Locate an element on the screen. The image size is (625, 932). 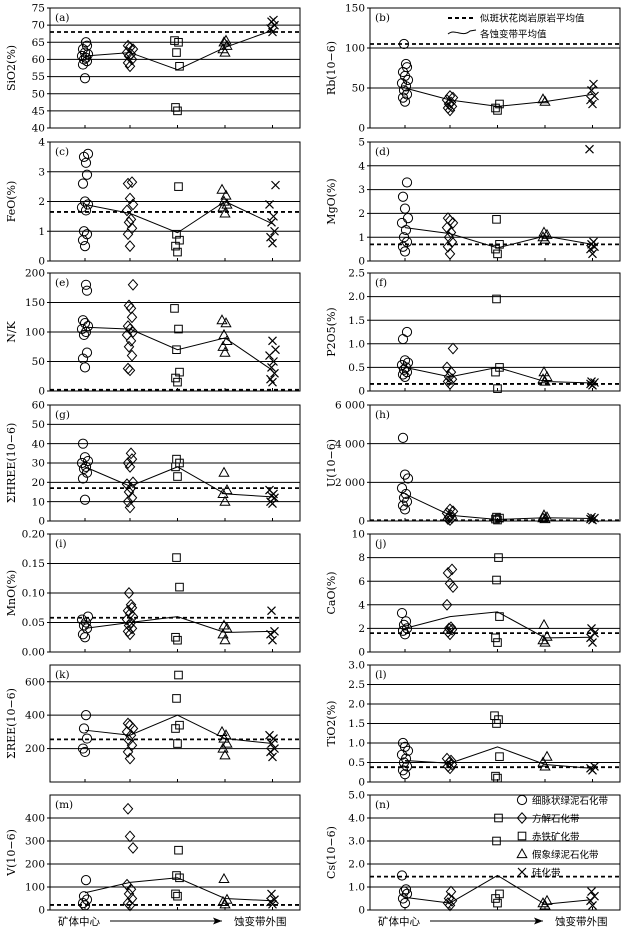
y-tick-label: 10 is located at coordinates (358, 535).